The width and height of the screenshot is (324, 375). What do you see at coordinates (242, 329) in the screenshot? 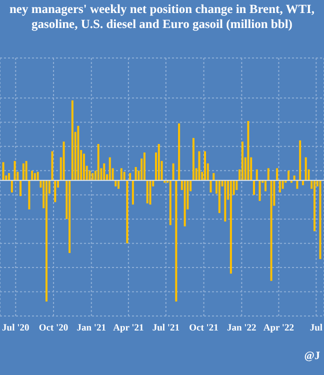
I see `x-tick-label: Jan '22` at bounding box center [242, 329].